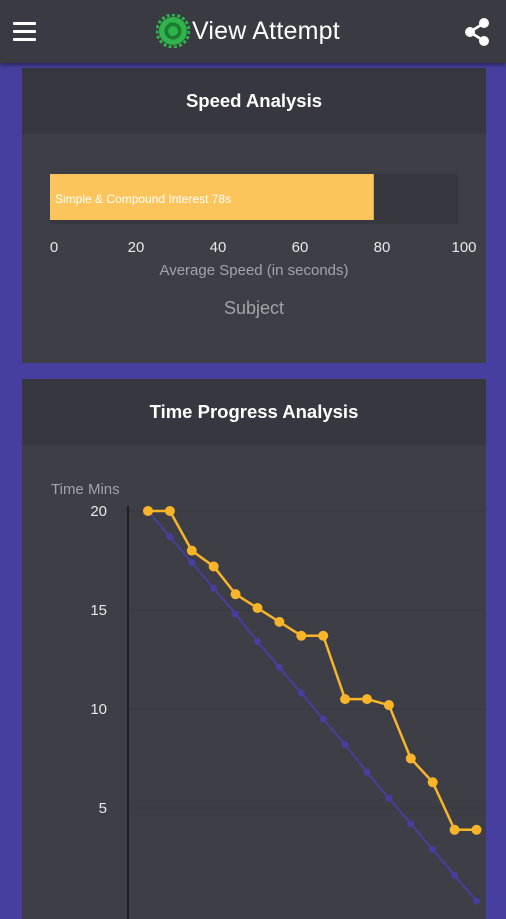  I want to click on x-tick-label: 0, so click(54, 247).